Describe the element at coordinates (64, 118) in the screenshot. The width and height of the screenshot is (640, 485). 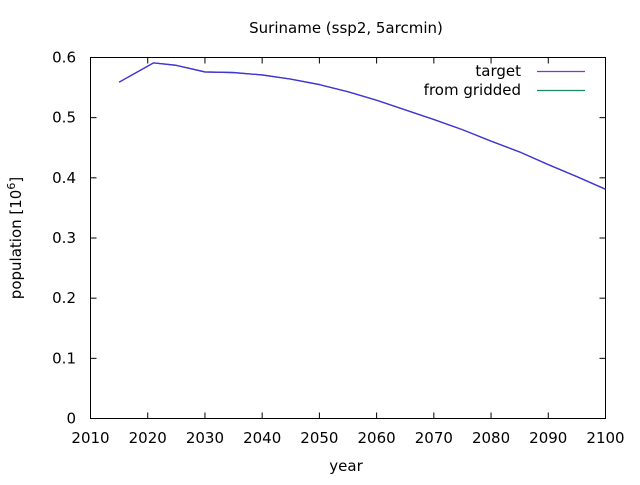
I see `y-tick-label: 0.5` at that location.